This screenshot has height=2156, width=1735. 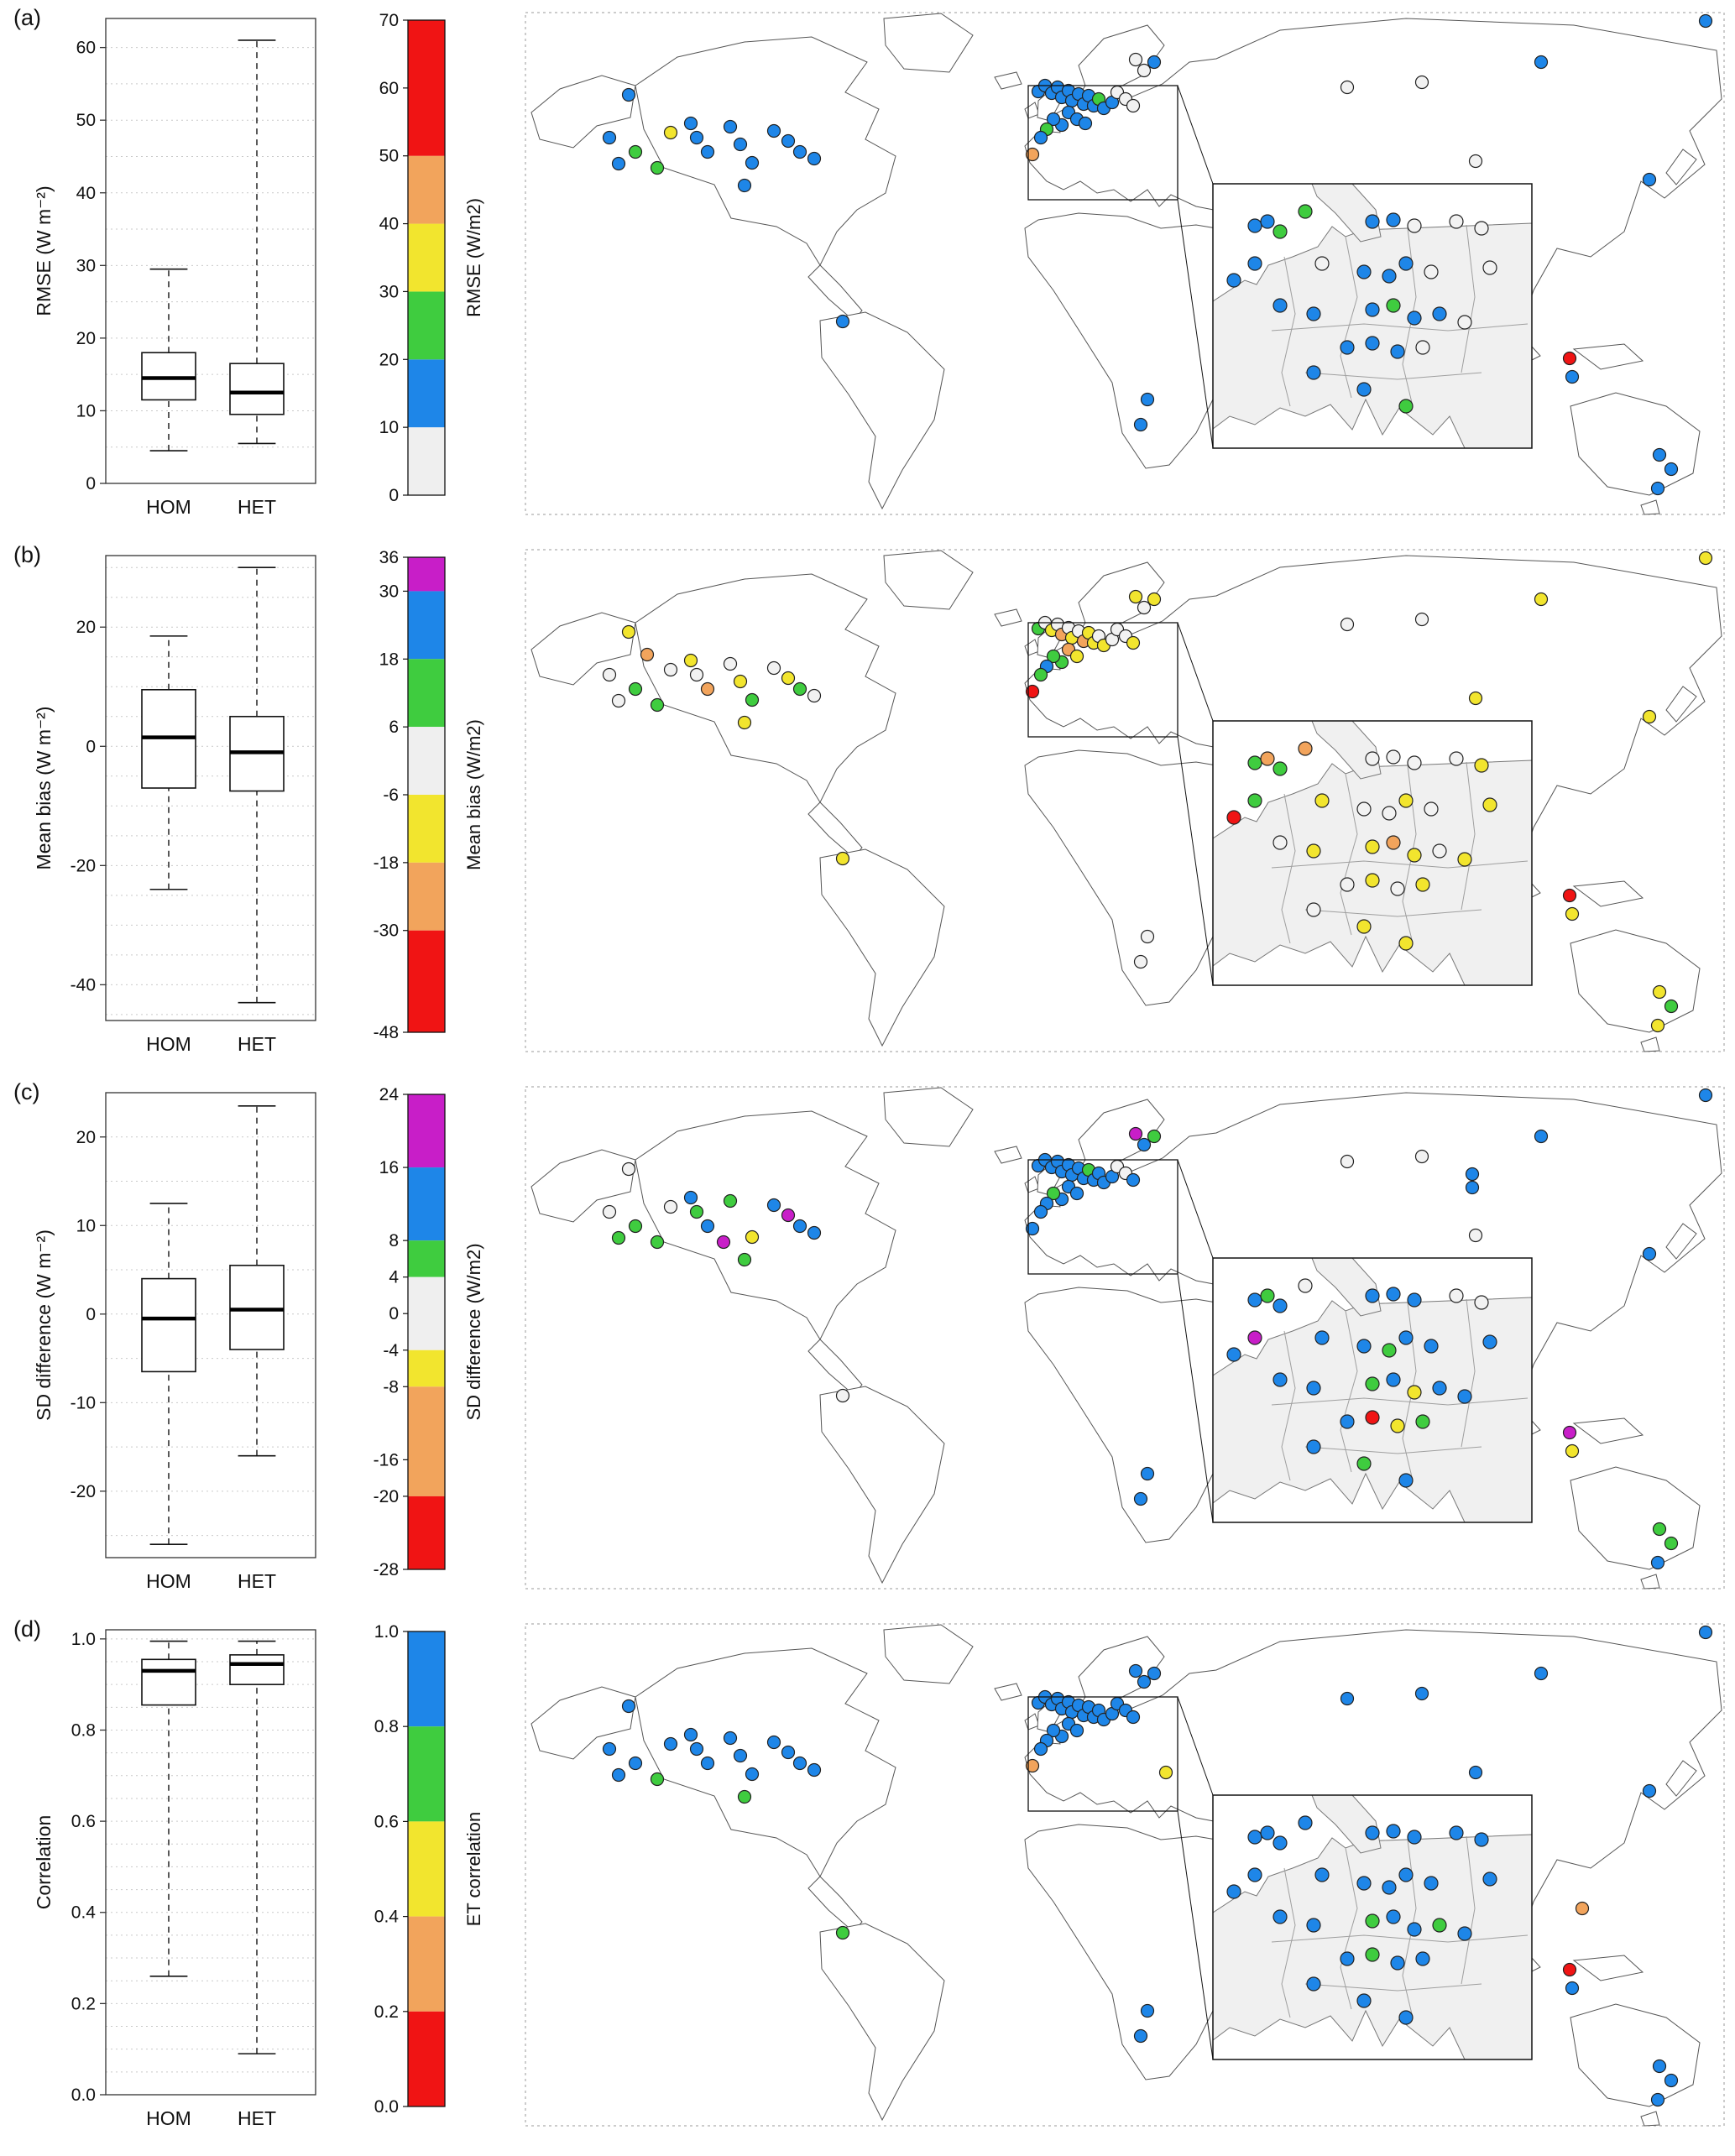 What do you see at coordinates (389, 659) in the screenshot?
I see `svg-text: 18` at bounding box center [389, 659].